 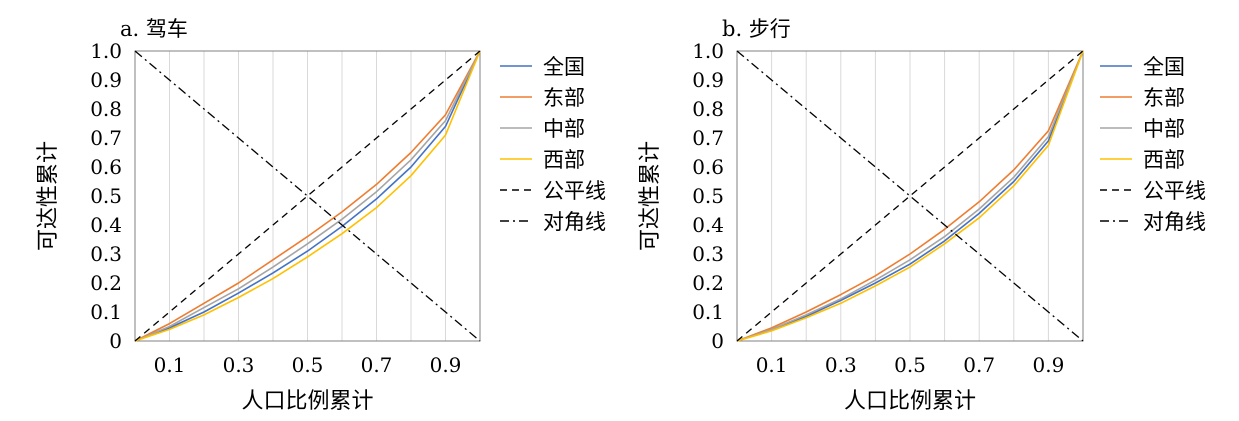 I want to click on panel-title: a. 驾车, so click(x=154, y=29).